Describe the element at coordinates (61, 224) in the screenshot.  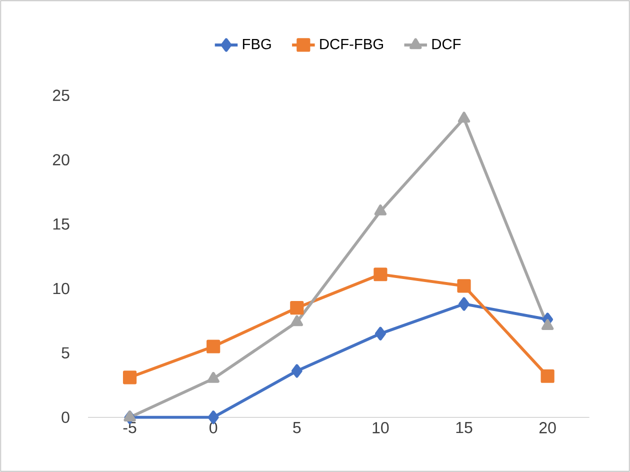
I see `y-tick-label: 15` at that location.